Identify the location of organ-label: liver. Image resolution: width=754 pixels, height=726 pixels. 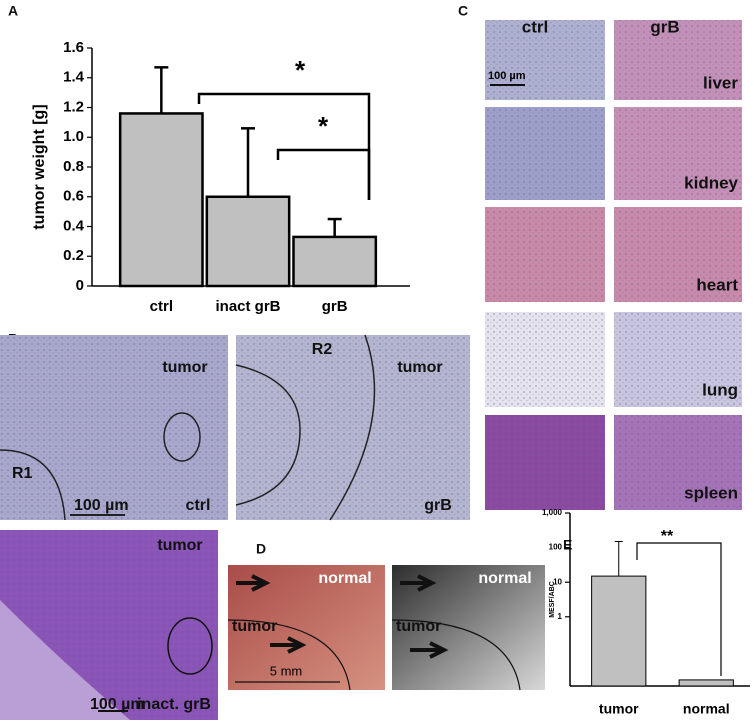
(720, 82).